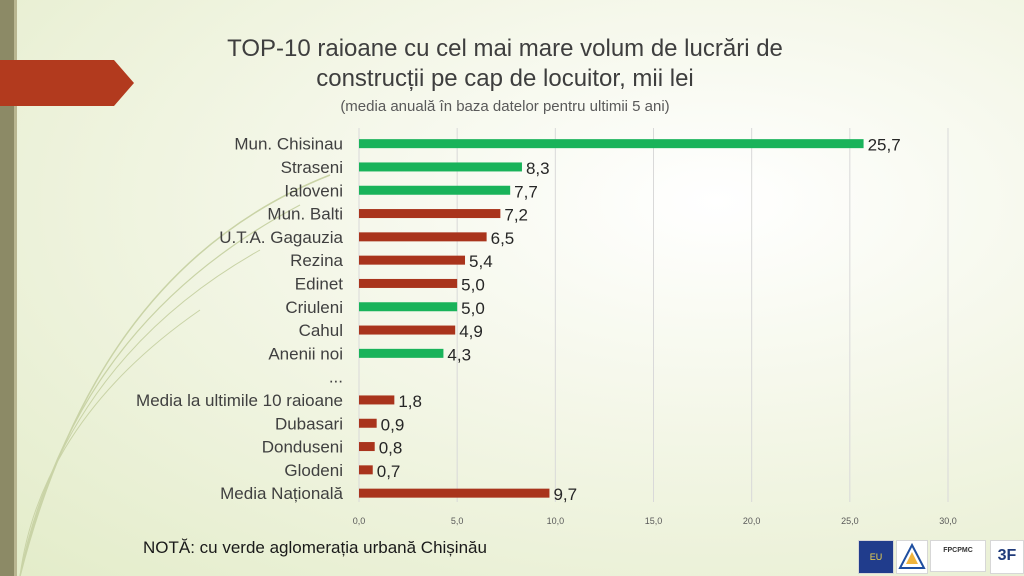  Describe the element at coordinates (312, 167) in the screenshot. I see `category-label: Straseni` at that location.